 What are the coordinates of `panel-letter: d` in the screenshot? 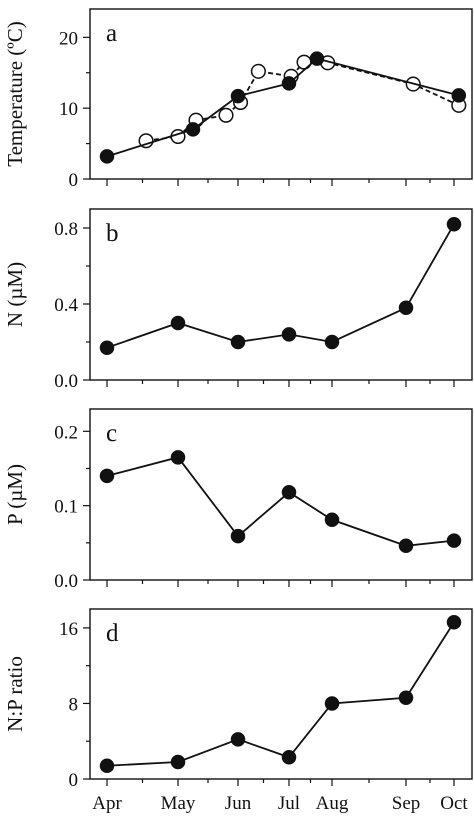 It's located at (112, 633).